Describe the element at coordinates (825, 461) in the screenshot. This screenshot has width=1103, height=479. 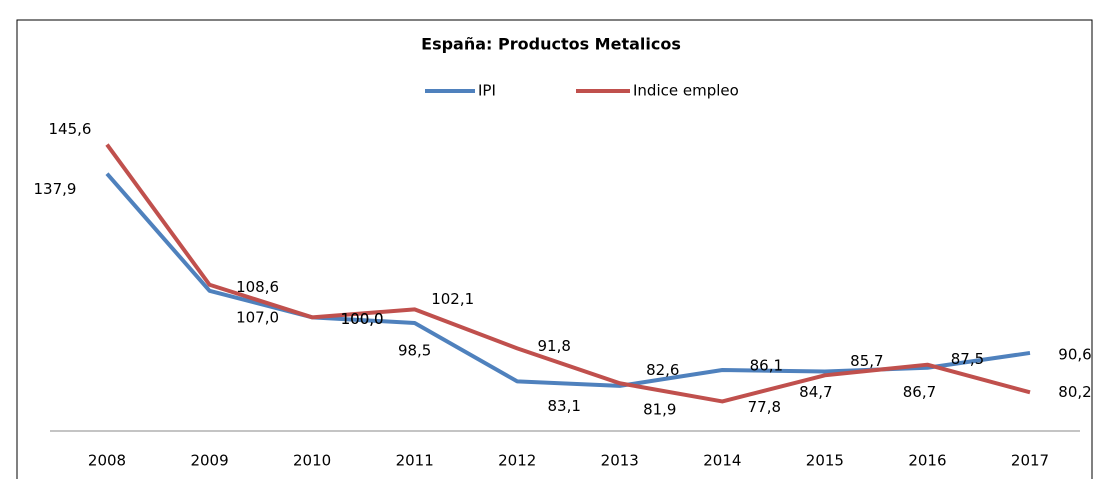
I see `x-tick-label: 2015` at that location.